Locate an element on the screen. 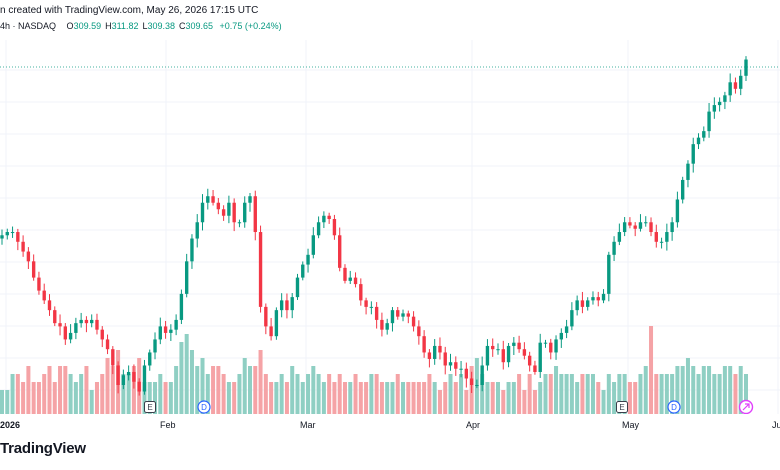  dividend-icon: D is located at coordinates (674, 407).